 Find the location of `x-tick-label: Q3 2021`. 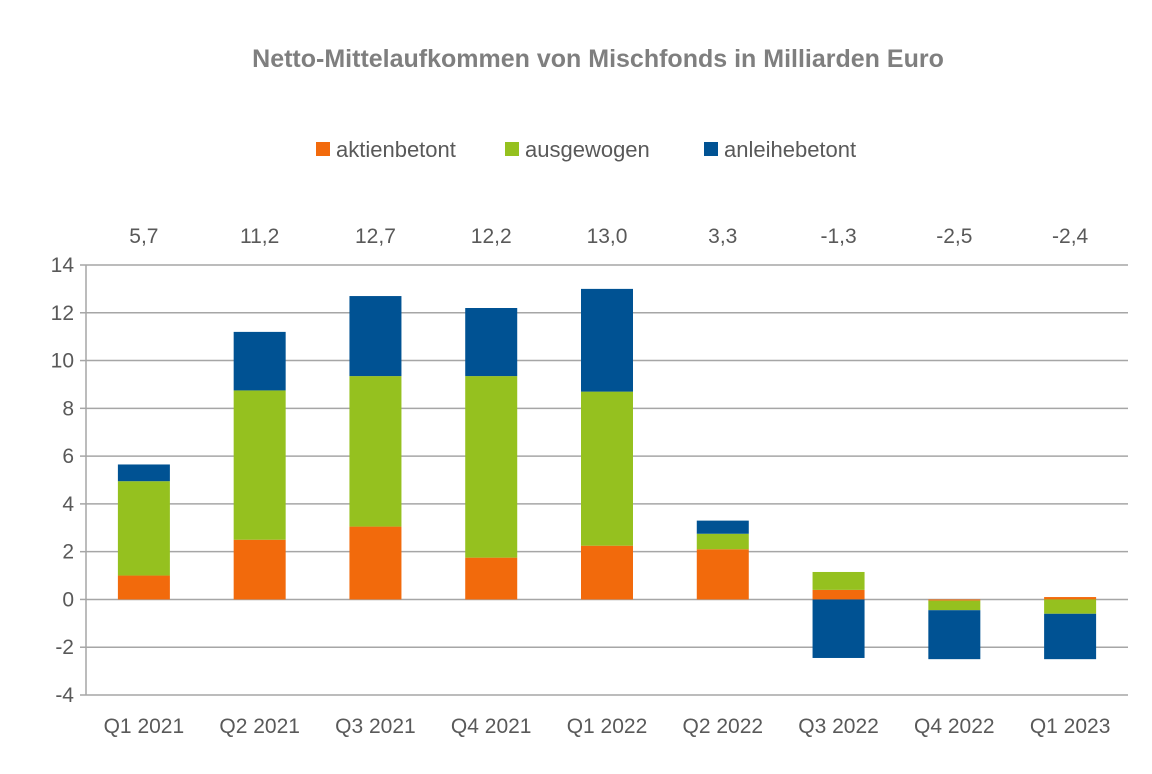

x-tick-label: Q3 2021 is located at coordinates (375, 726).